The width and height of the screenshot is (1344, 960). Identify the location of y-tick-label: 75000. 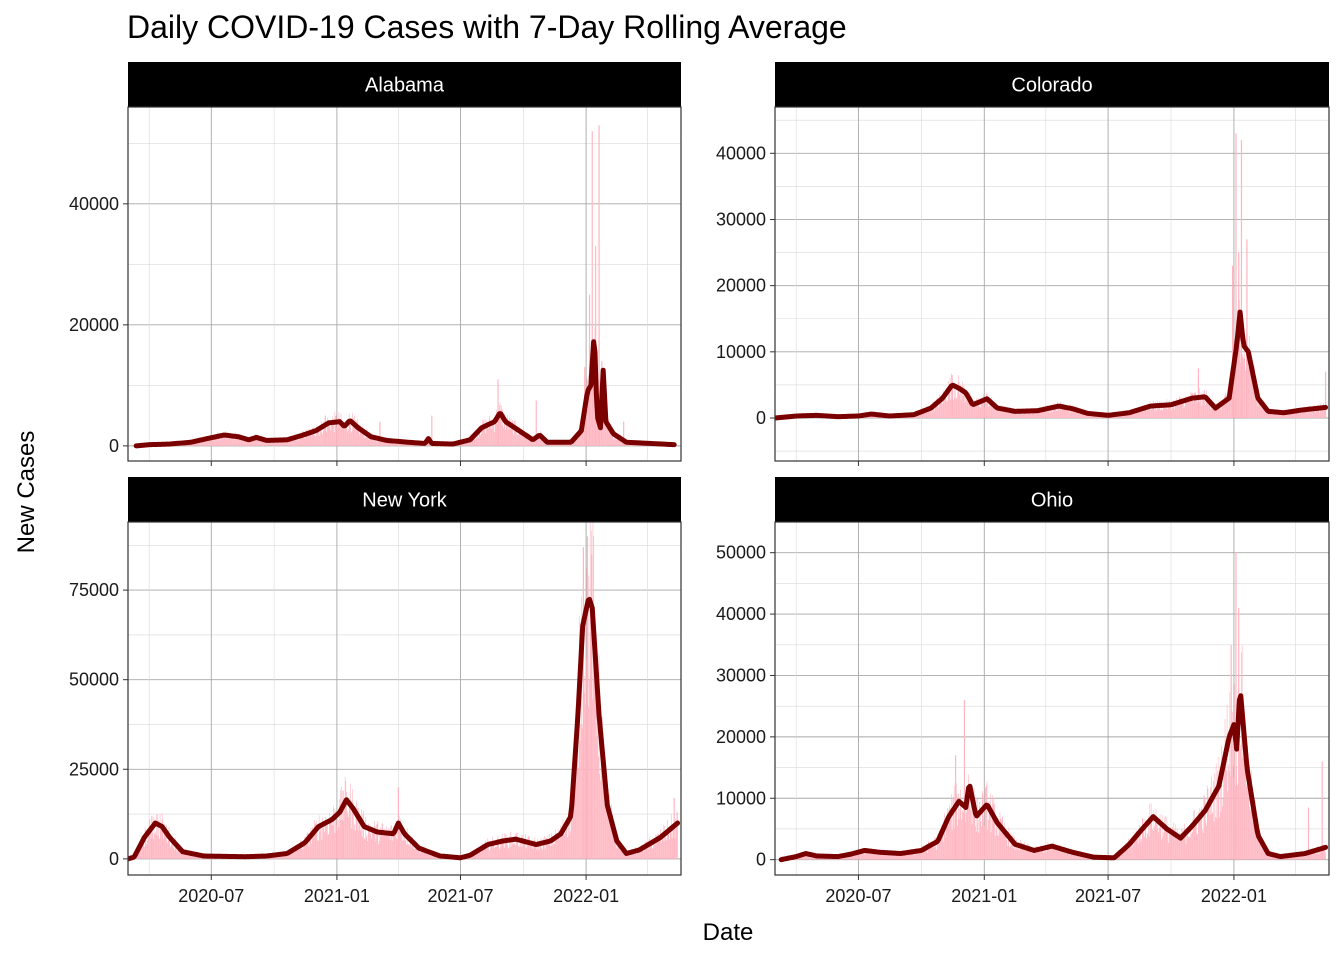
(94, 590).